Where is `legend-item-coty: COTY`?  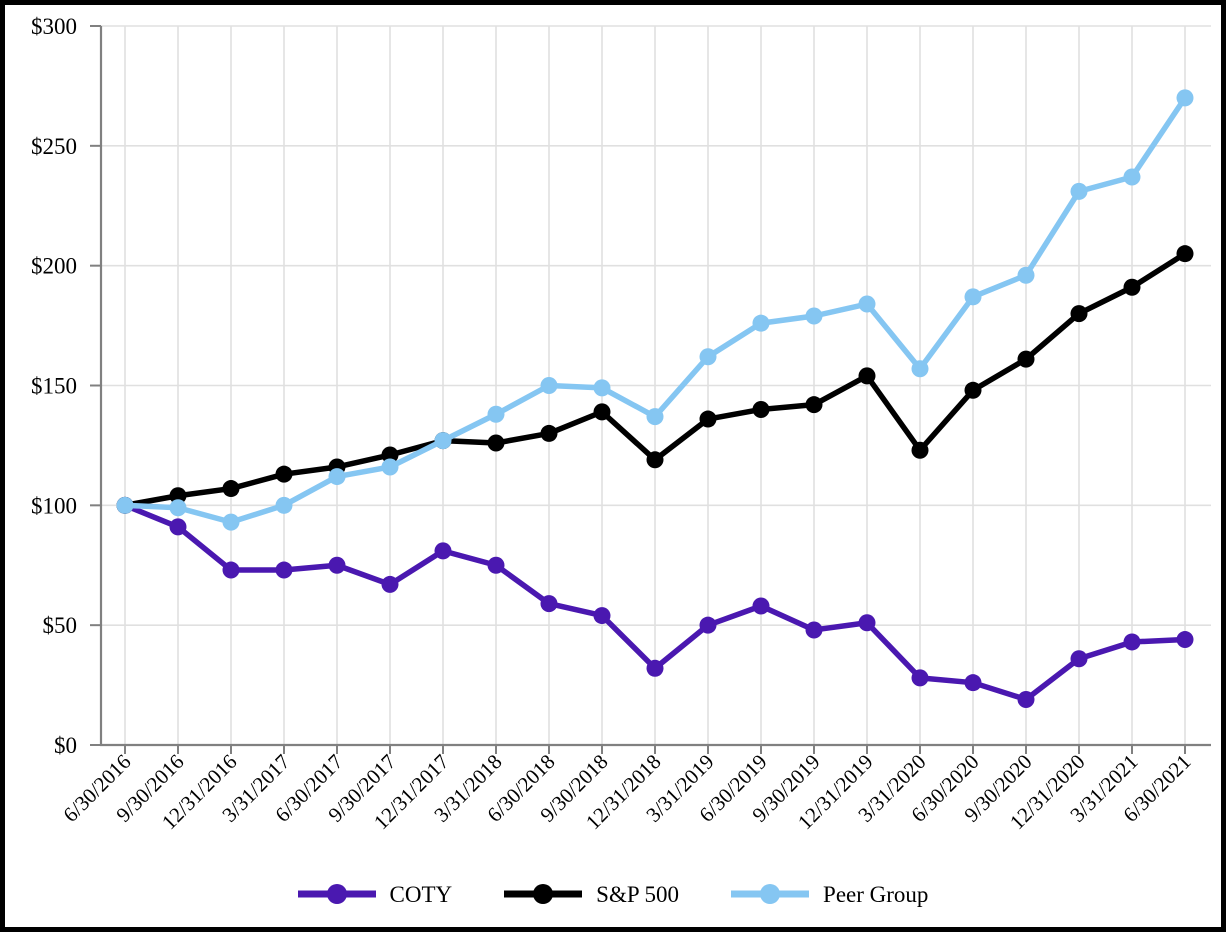
legend-item-coty: COTY is located at coordinates (375, 894).